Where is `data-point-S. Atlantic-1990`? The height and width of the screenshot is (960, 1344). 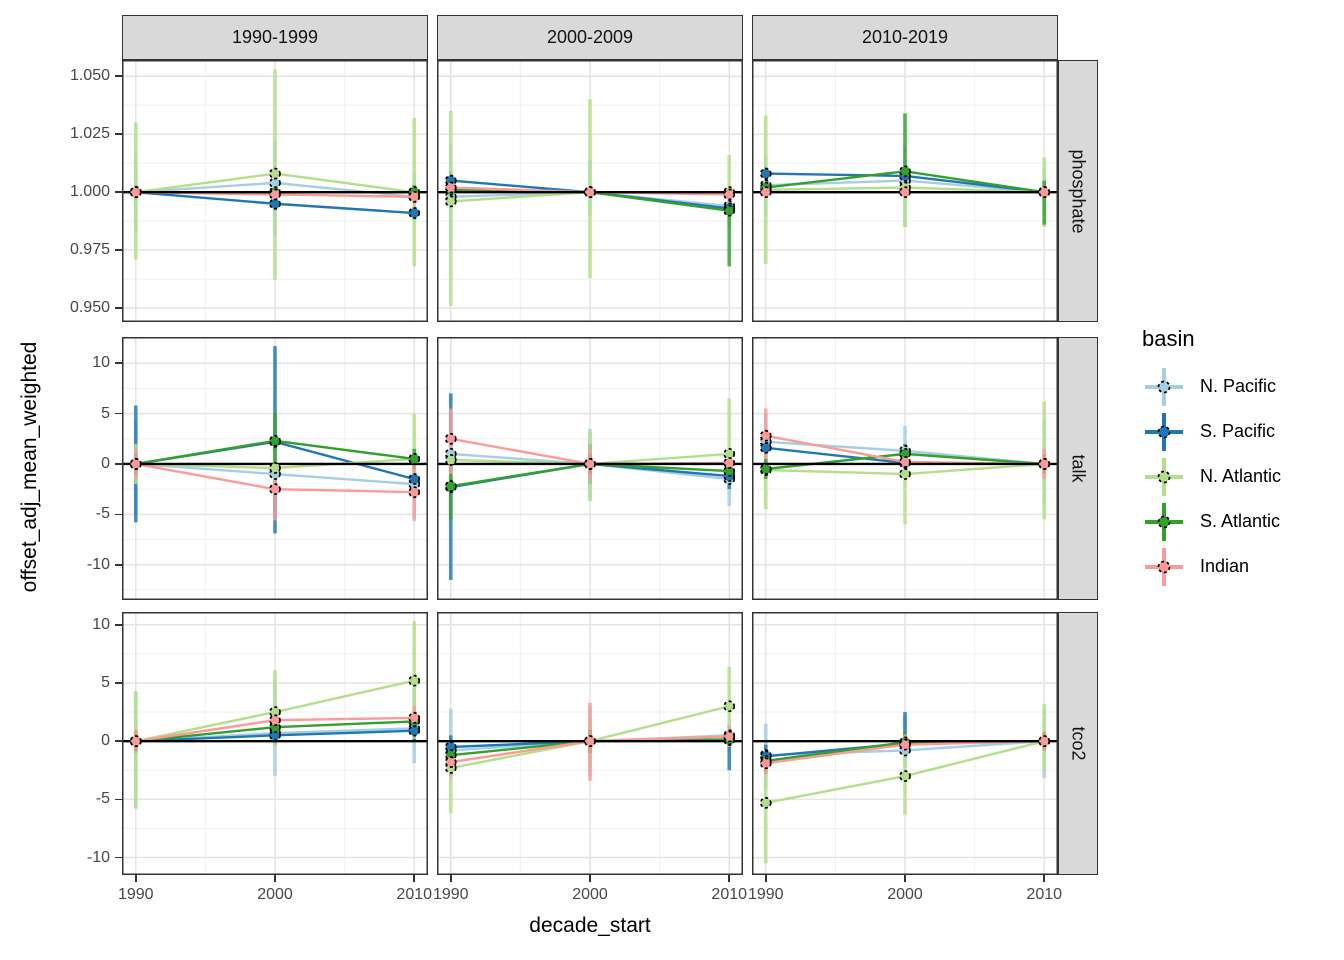
data-point-S. Atlantic-1990 is located at coordinates (450, 486).